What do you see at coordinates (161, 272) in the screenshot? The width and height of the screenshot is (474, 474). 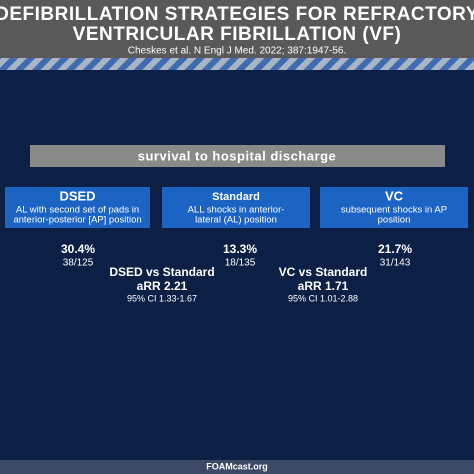 I see `comparison-title: DSED vs Standard` at bounding box center [161, 272].